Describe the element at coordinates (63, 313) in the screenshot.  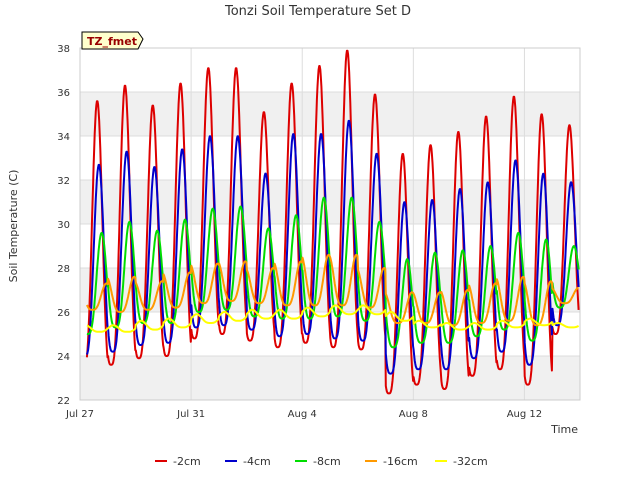
I see `y-tick-label: 26` at that location.